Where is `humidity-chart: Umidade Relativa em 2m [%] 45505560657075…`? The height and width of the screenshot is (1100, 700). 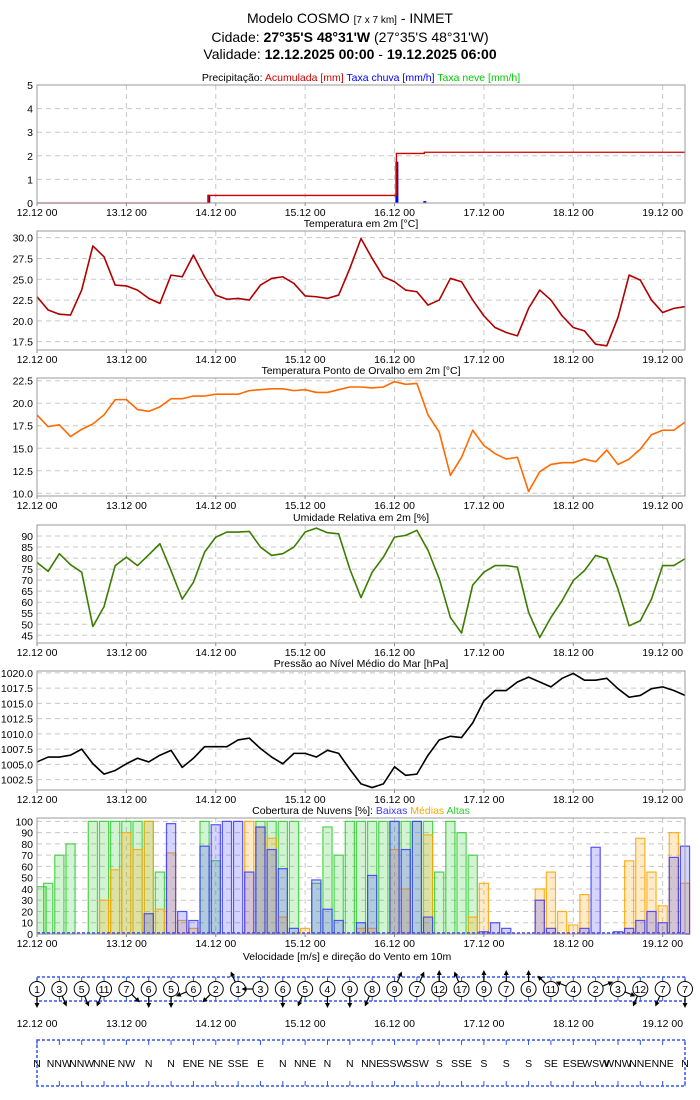 humidity-chart: Umidade Relativa em 2m [%] 45505560657075… is located at coordinates (351, 585).